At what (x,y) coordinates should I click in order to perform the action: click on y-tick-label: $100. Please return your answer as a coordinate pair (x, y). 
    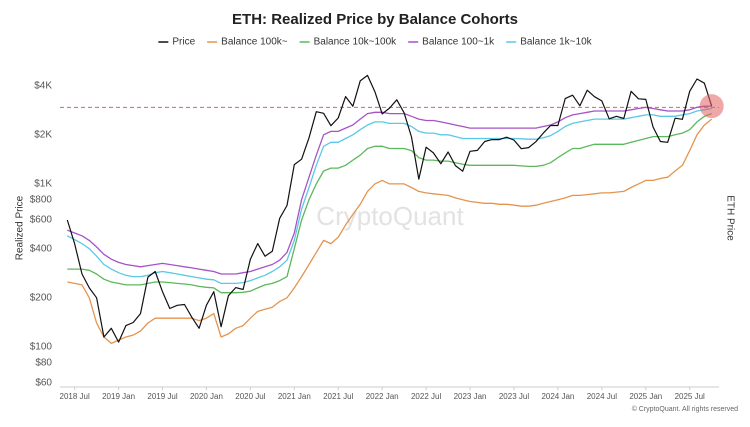
    Looking at the image, I should click on (41, 346).